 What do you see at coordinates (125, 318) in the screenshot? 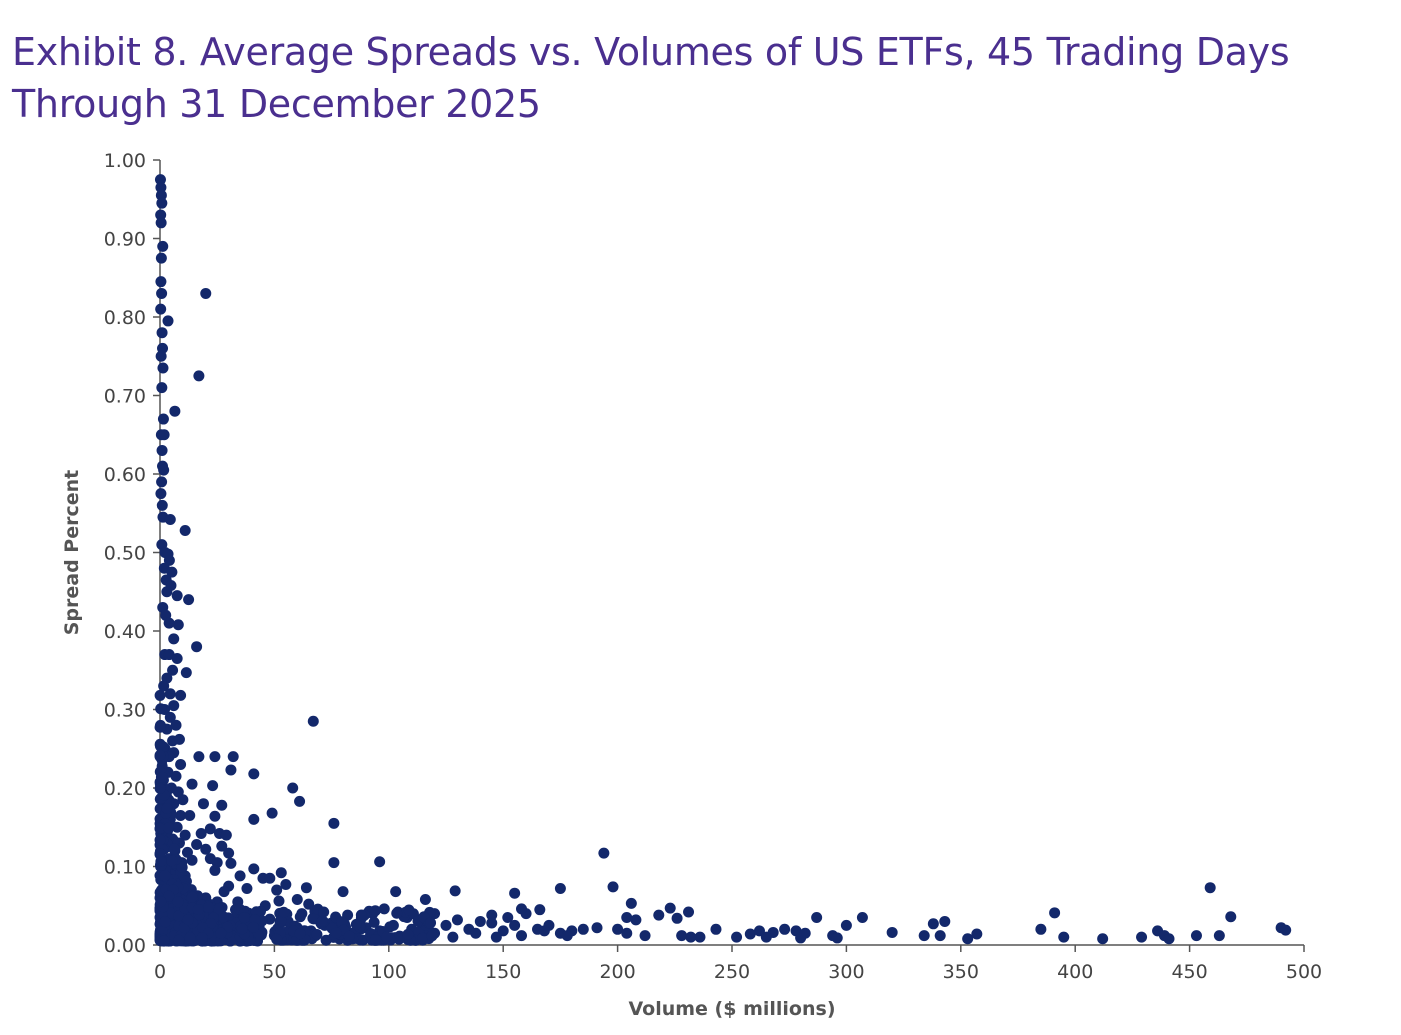
I see `y-tick-label: 0.80` at bounding box center [125, 318].